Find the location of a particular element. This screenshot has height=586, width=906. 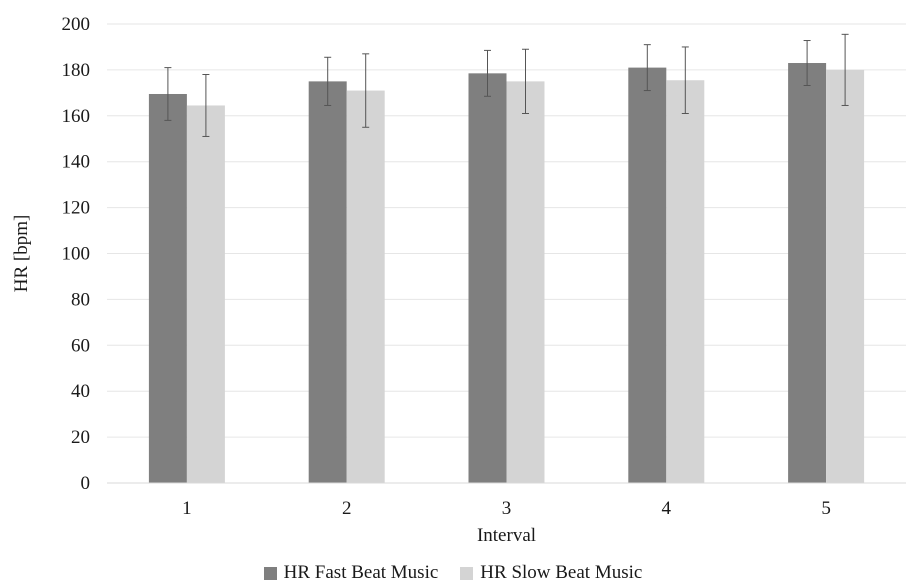

y-tick-label: 80 is located at coordinates (80, 299).